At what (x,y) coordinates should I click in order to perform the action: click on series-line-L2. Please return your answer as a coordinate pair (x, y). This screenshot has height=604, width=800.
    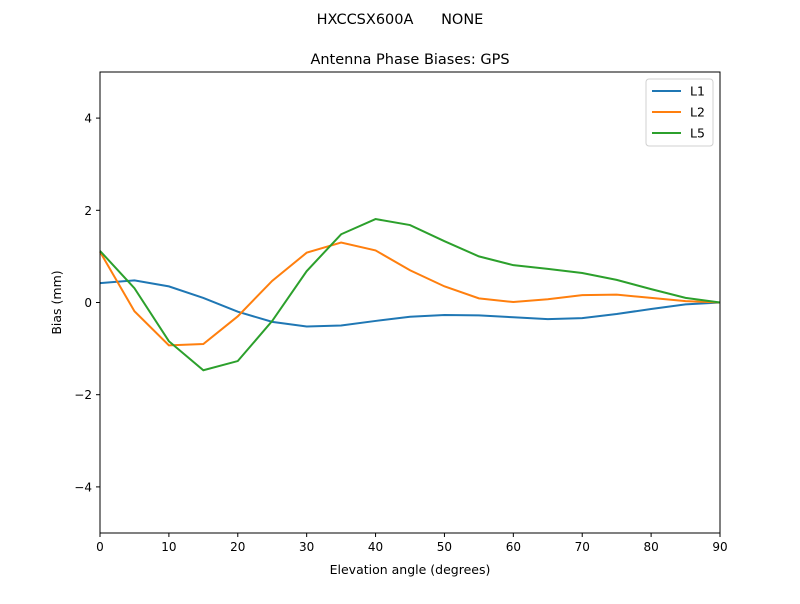
    Looking at the image, I should click on (410, 294).